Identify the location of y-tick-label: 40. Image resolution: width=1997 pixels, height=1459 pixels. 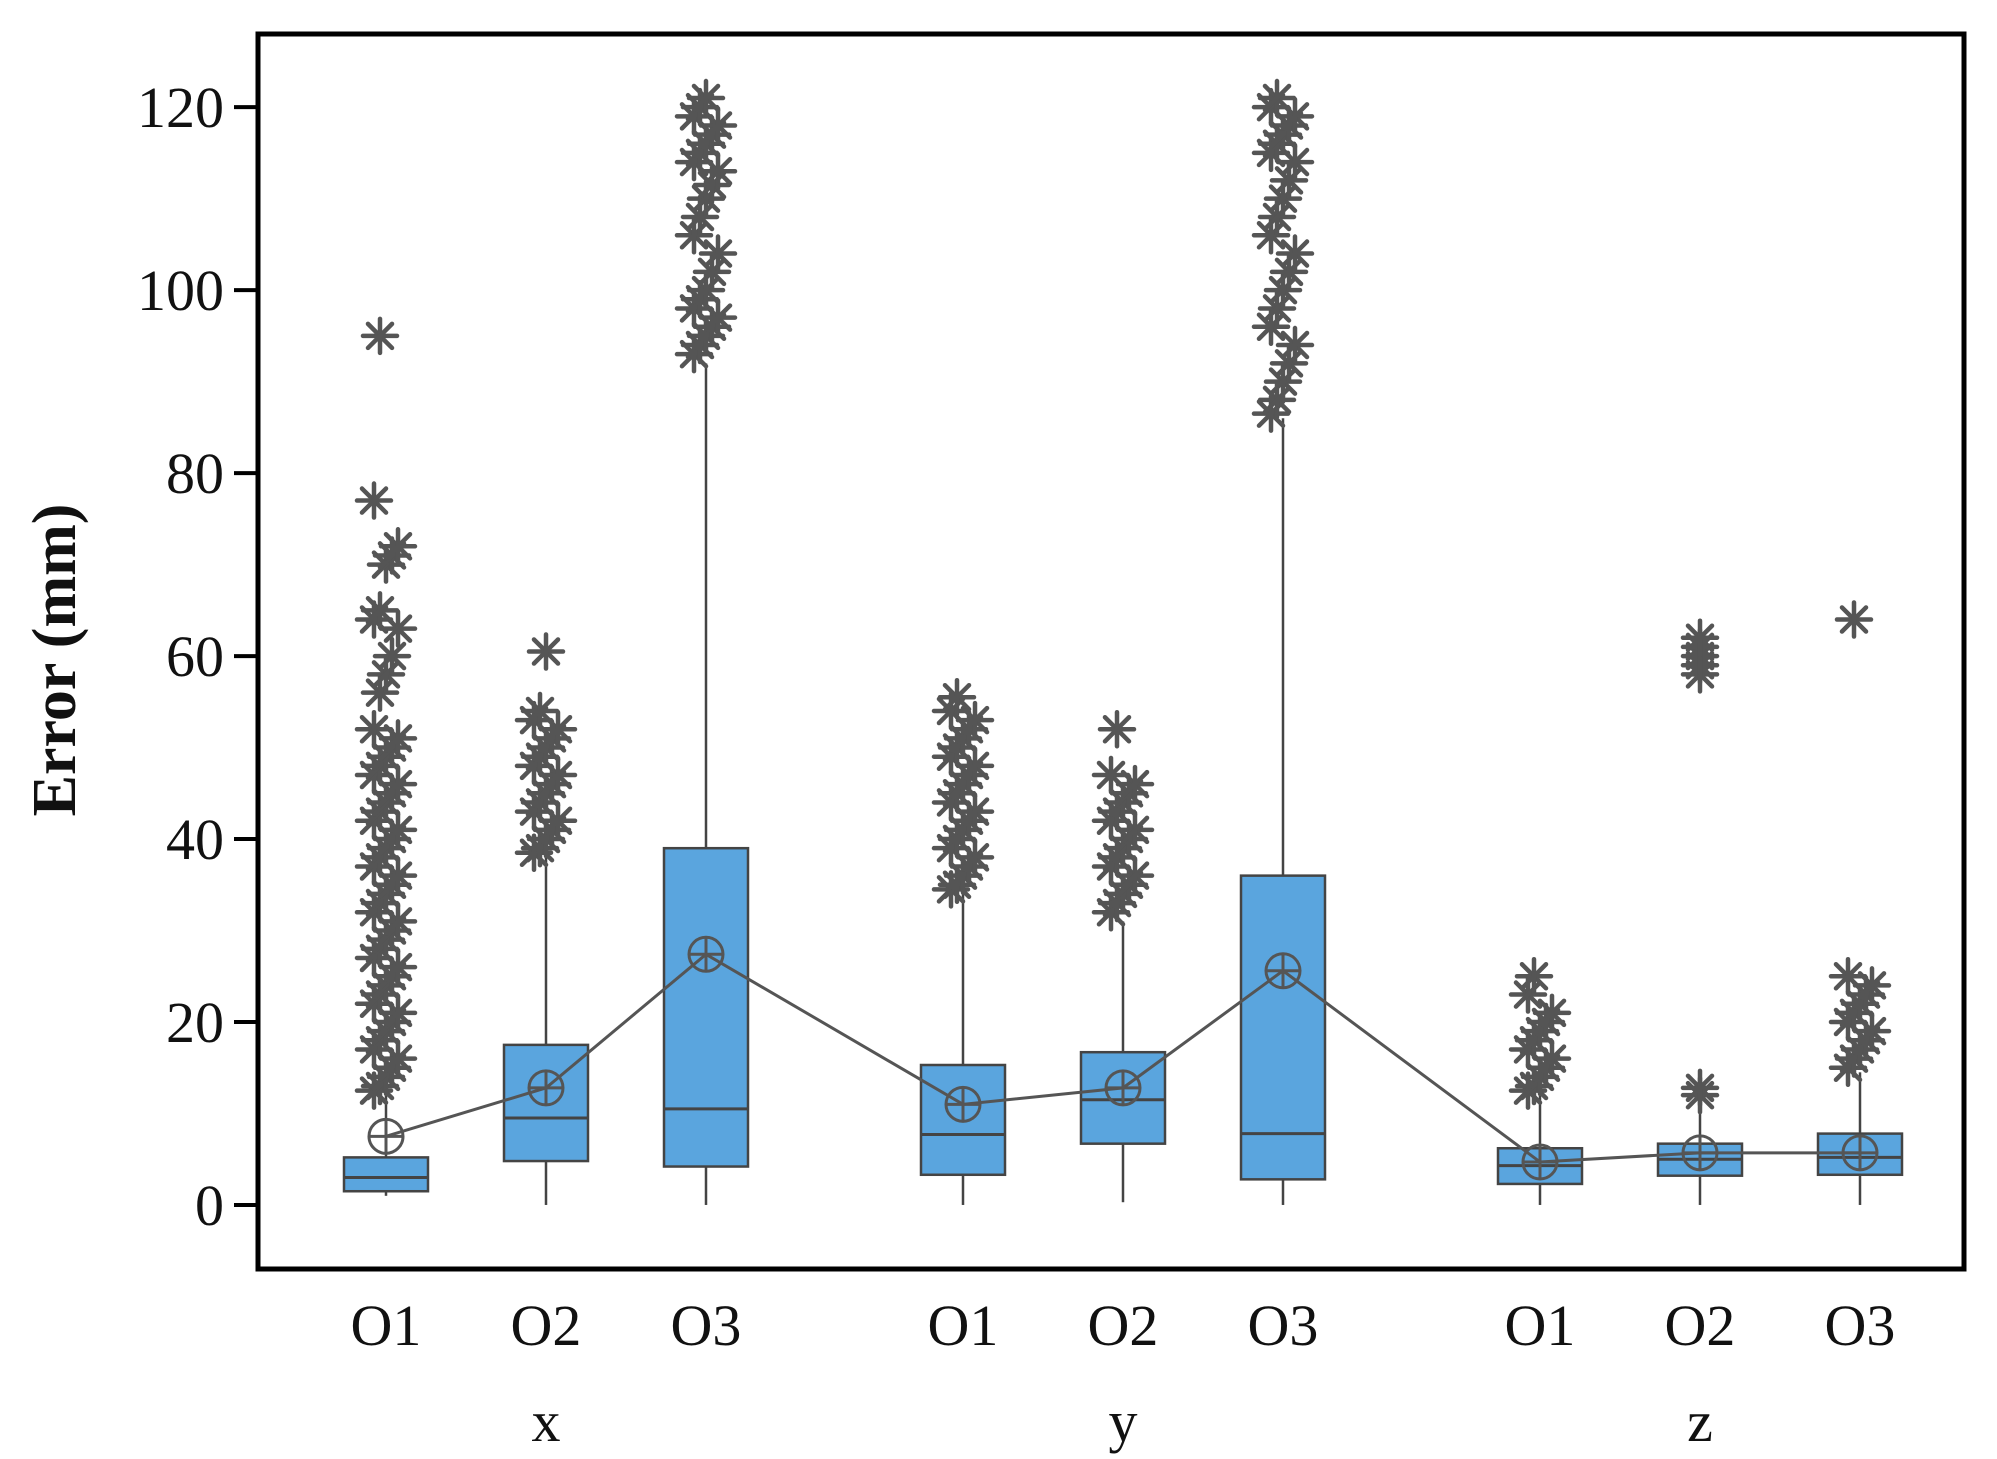
(195, 839).